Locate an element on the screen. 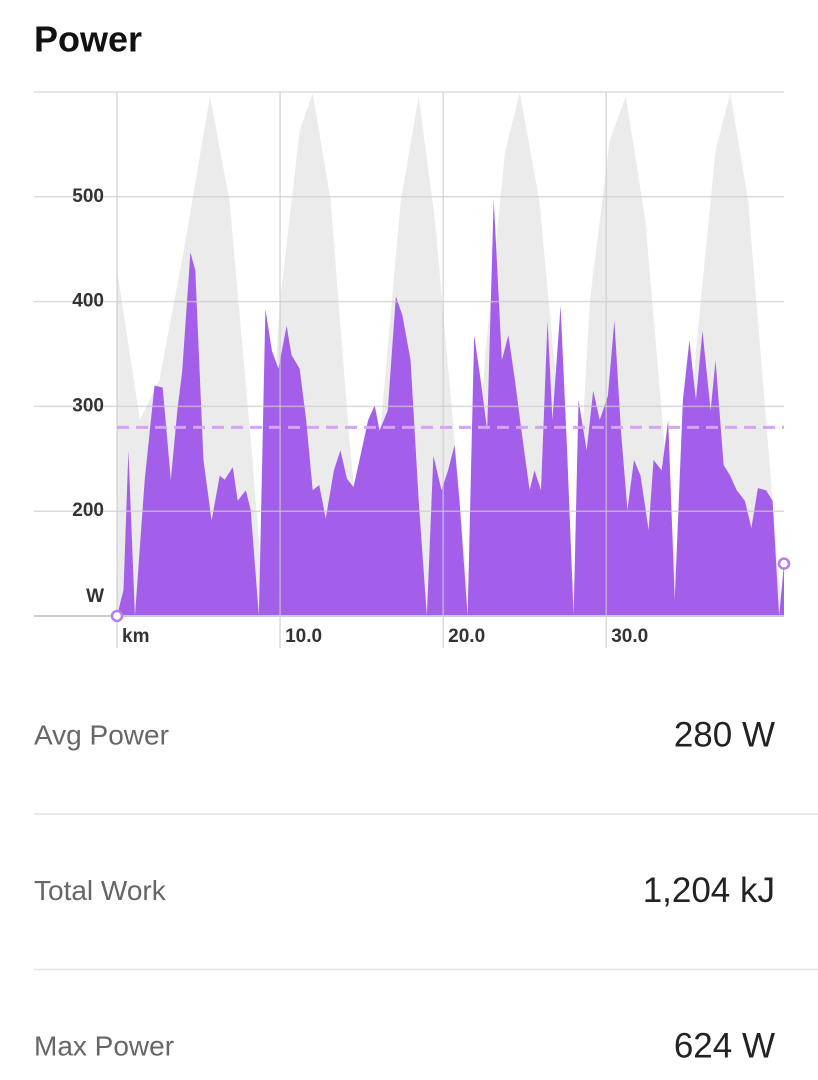 The width and height of the screenshot is (818, 1080). x-tick-label: 10.0 is located at coordinates (303, 636).